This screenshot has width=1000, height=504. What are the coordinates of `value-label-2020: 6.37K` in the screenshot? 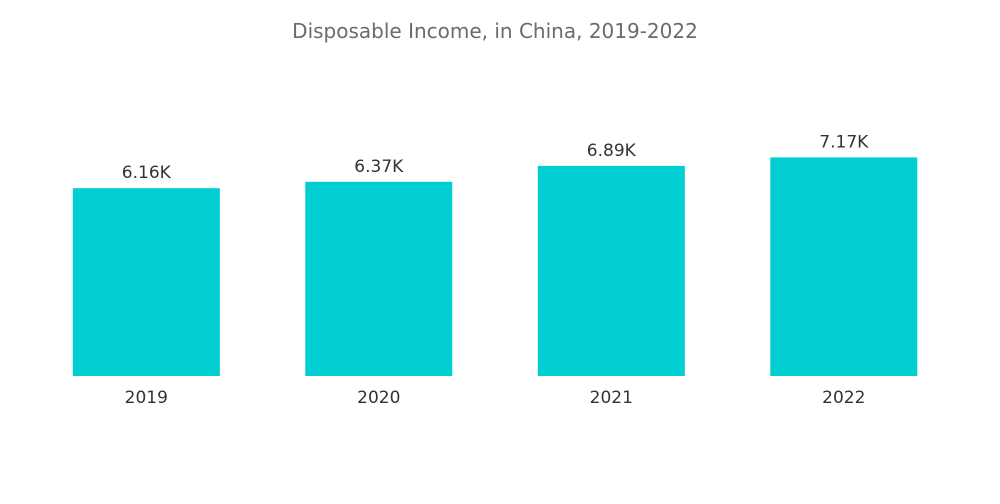 It's located at (379, 167).